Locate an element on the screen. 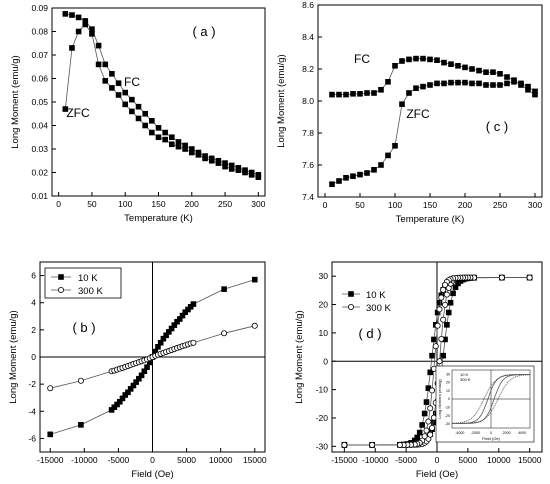 The height and width of the screenshot is (484, 550). y-tick-label: 0.07 is located at coordinates (39, 55).